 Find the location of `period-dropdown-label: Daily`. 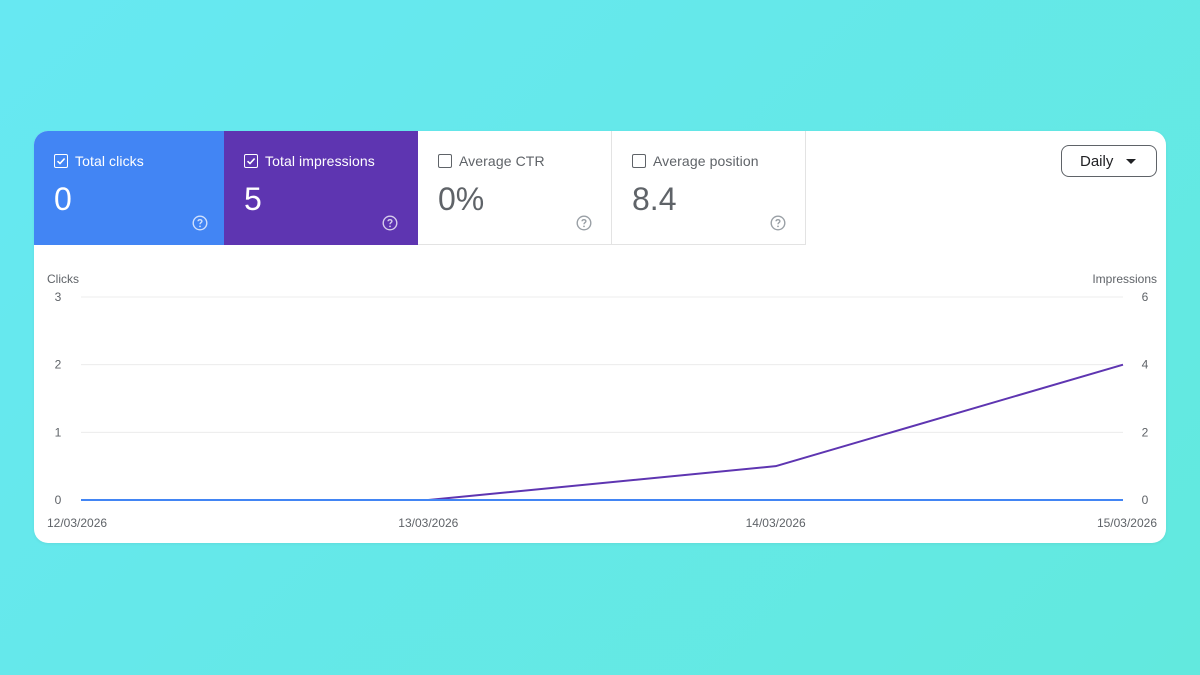

period-dropdown-label: Daily is located at coordinates (1097, 161).